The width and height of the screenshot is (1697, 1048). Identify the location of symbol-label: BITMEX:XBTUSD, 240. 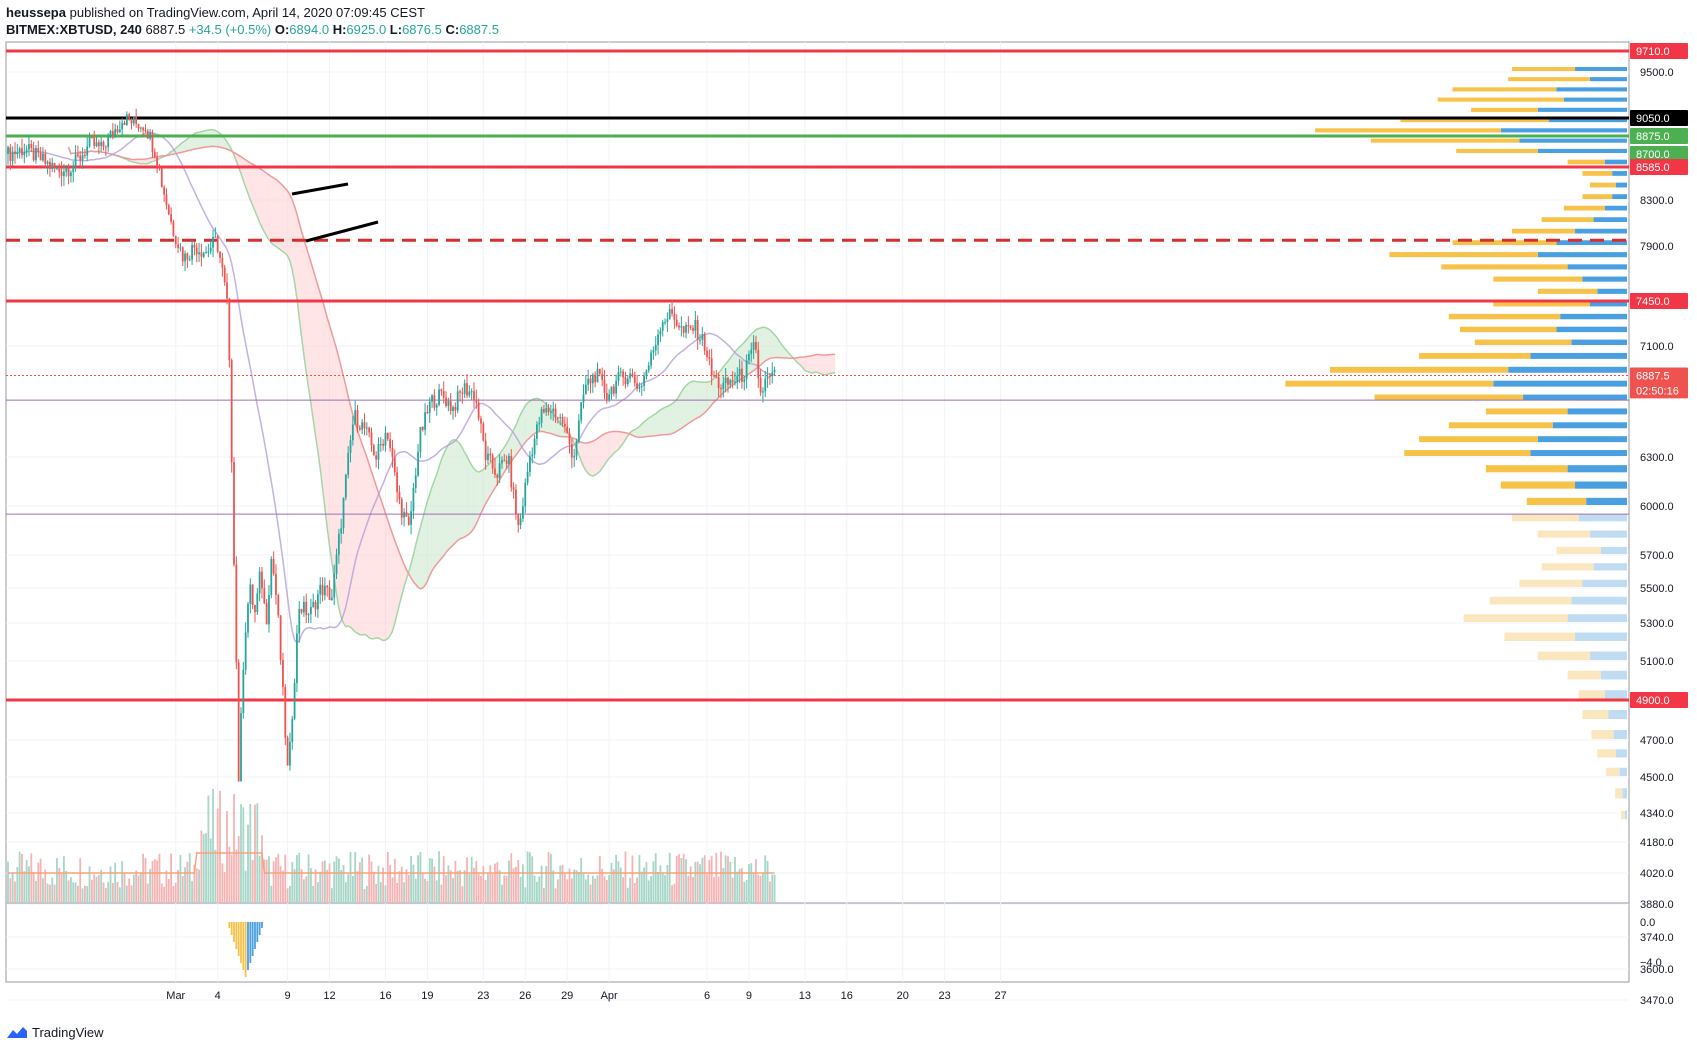
(74, 29).